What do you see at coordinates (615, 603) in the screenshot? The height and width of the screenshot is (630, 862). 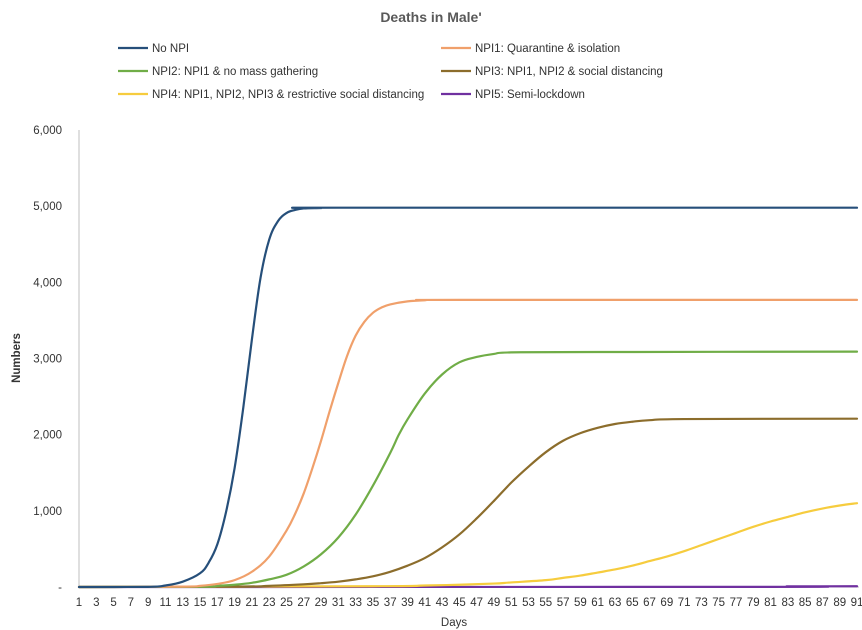 I see `x-tick-label: 63` at bounding box center [615, 603].